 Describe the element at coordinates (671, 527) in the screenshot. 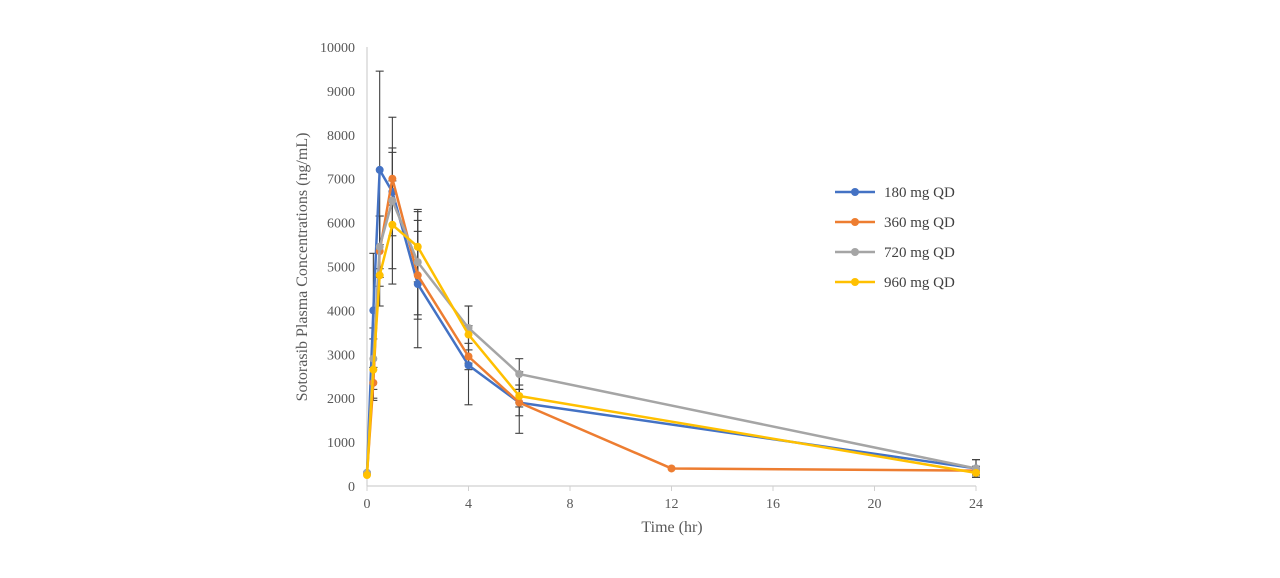

I see `x-axis-title: Time (hr)` at that location.